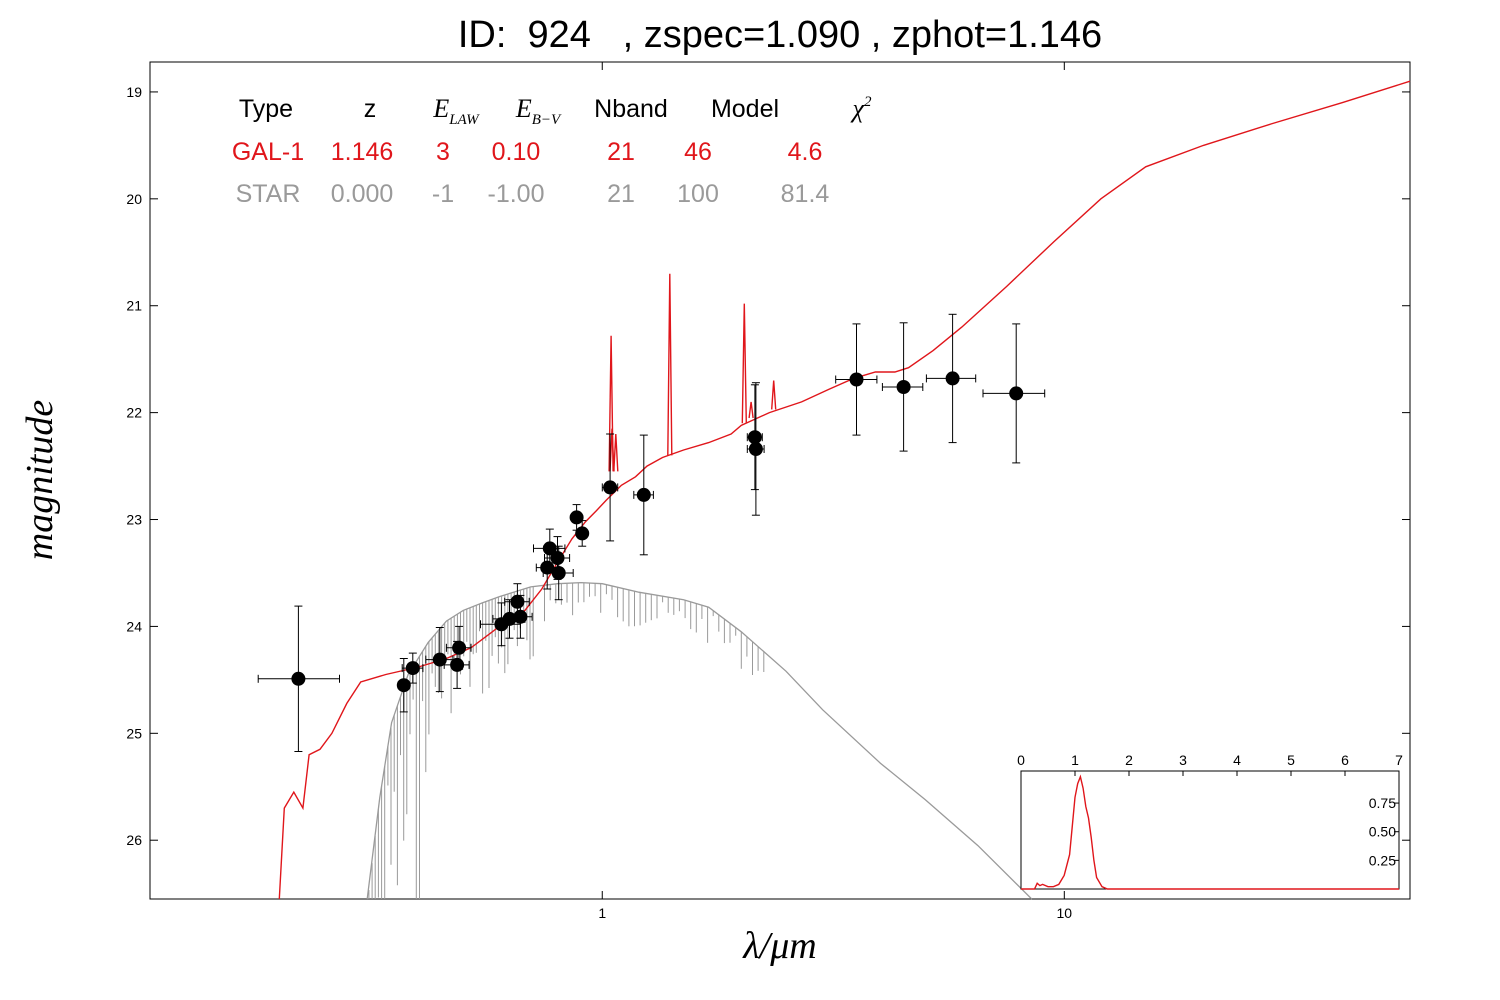  What do you see at coordinates (745, 109) in the screenshot?
I see `table-header-main: Model` at bounding box center [745, 109].